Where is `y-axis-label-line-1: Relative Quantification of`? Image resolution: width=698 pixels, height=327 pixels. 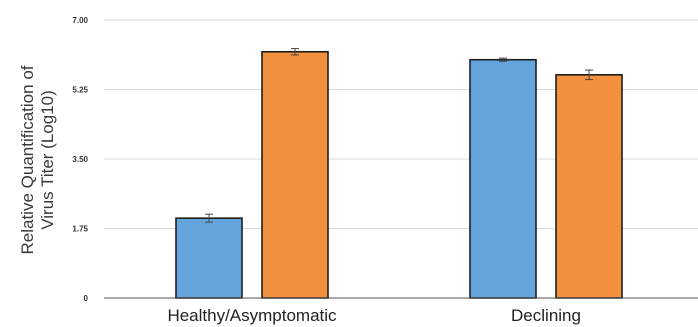
y-axis-label-line-1: Relative Quantification of is located at coordinates (27, 159).